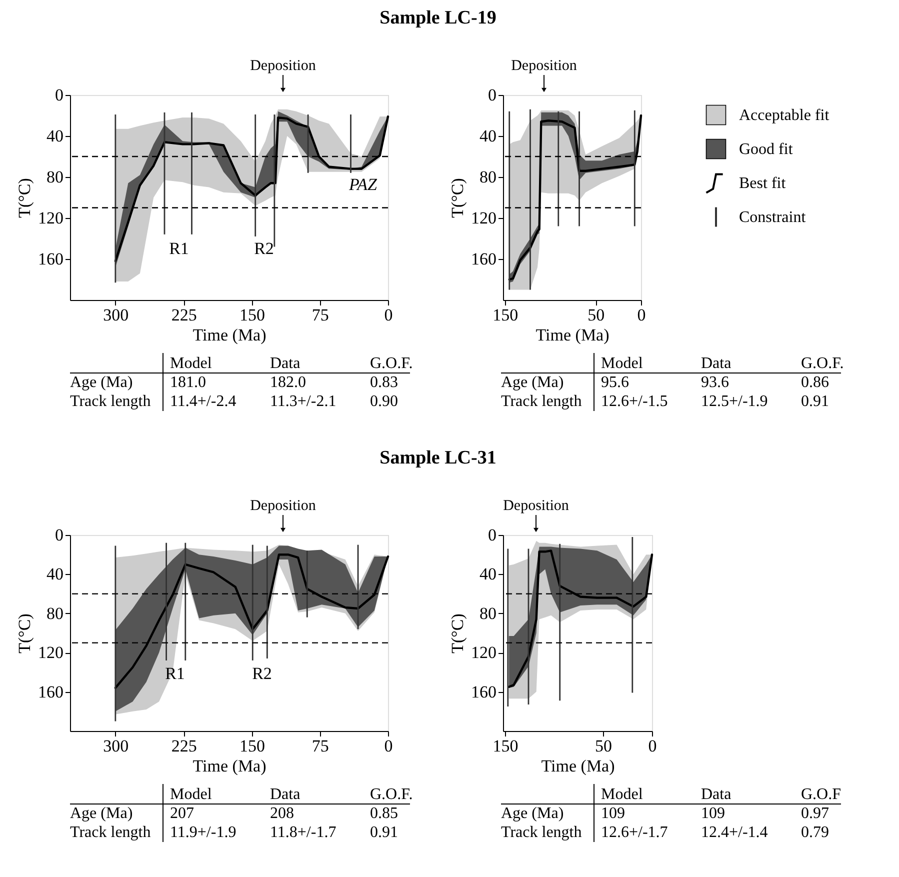 This screenshot has height=877, width=899. What do you see at coordinates (182, 813) in the screenshot?
I see `text: 207` at bounding box center [182, 813].